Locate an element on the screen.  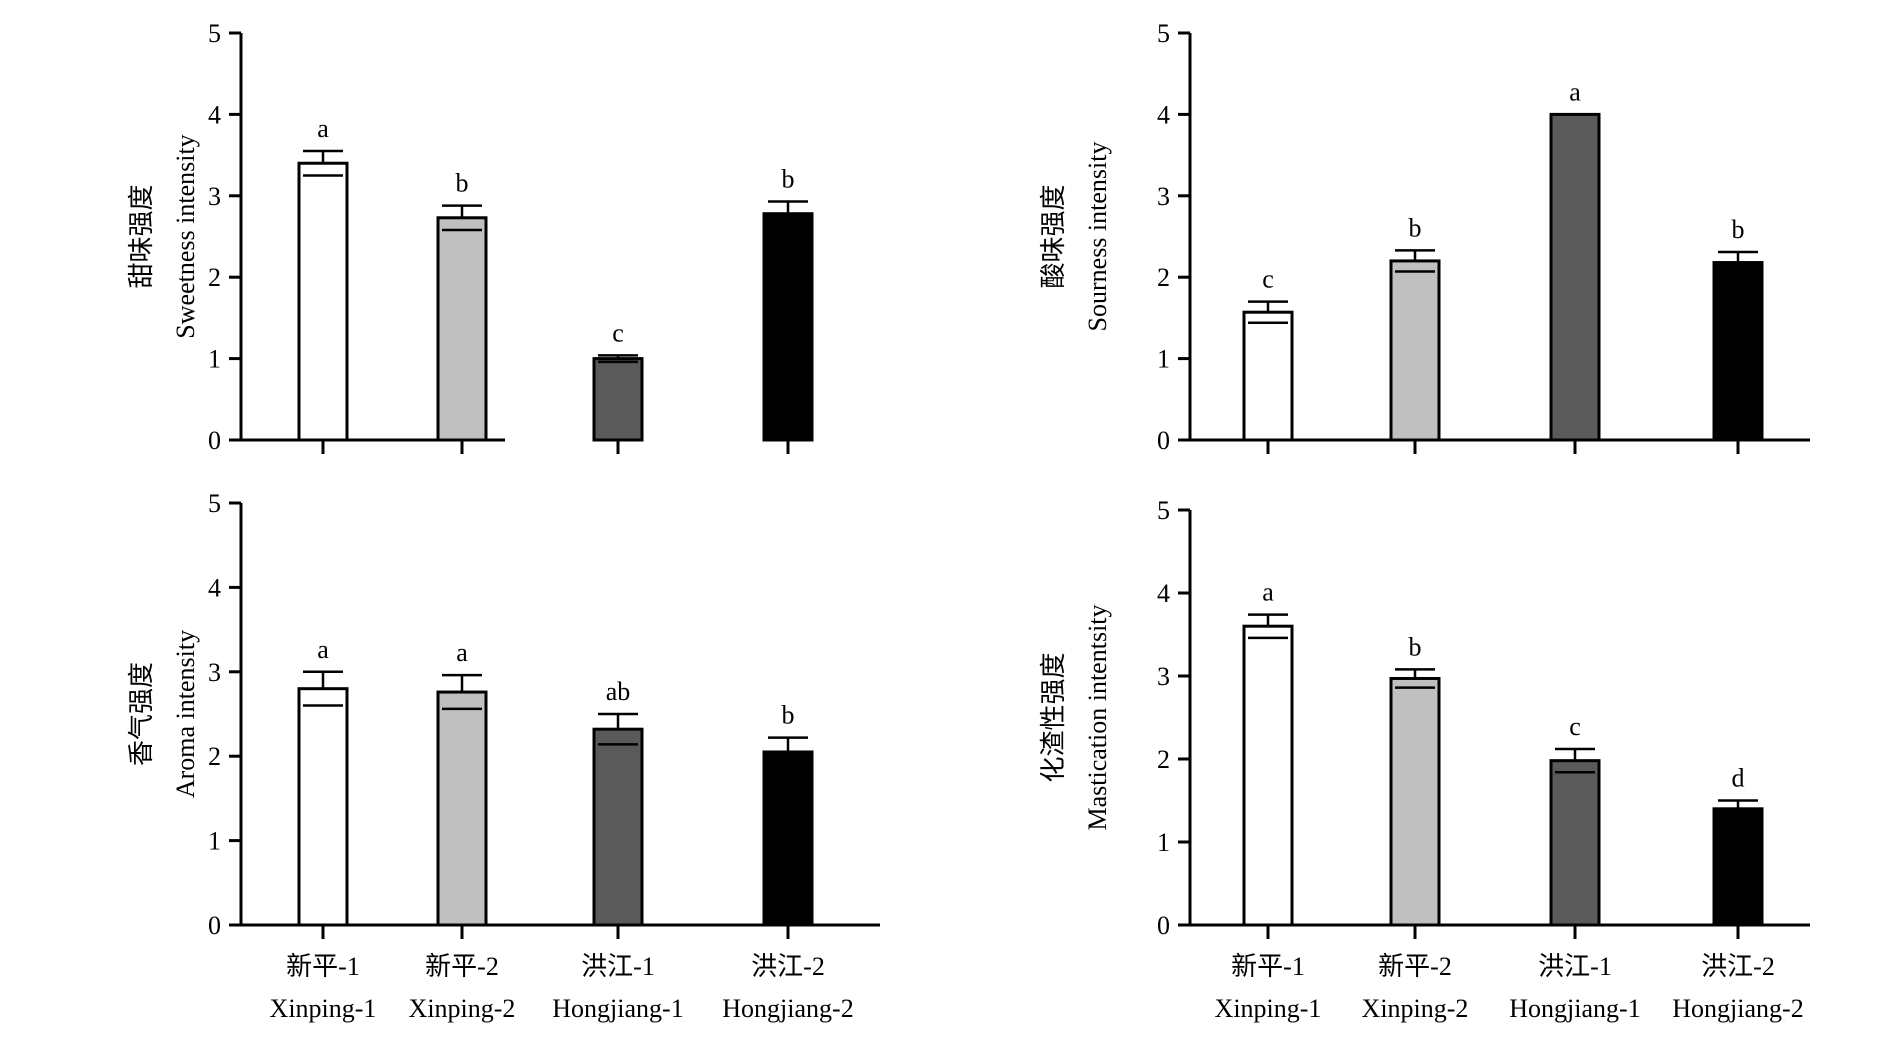
y-axis-label: 酸味强度 Sourness intensity is located at coordinates (1075, 237).